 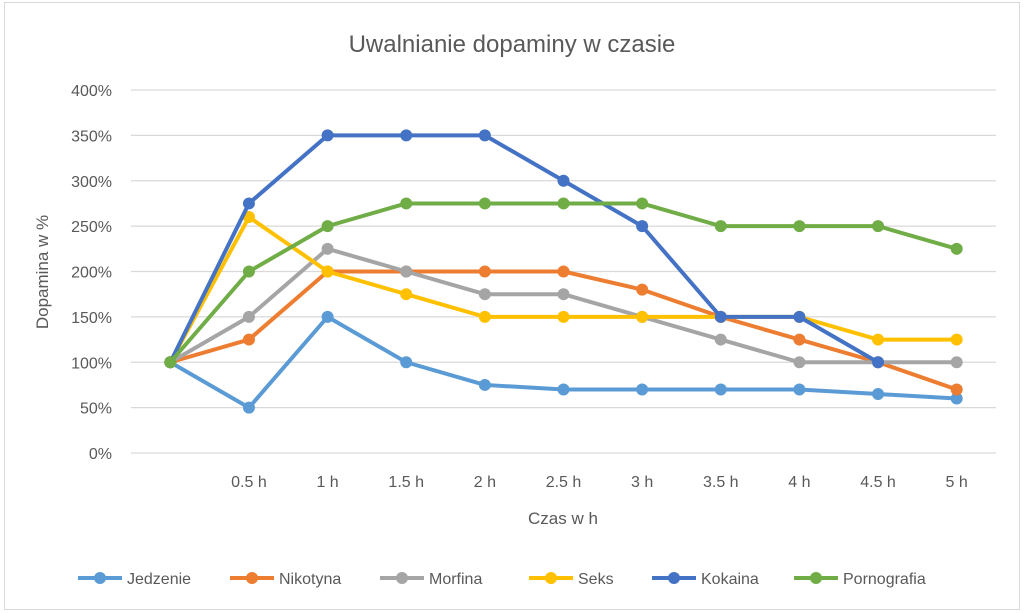 What do you see at coordinates (730, 579) in the screenshot?
I see `legend-label: Kokaina` at bounding box center [730, 579].